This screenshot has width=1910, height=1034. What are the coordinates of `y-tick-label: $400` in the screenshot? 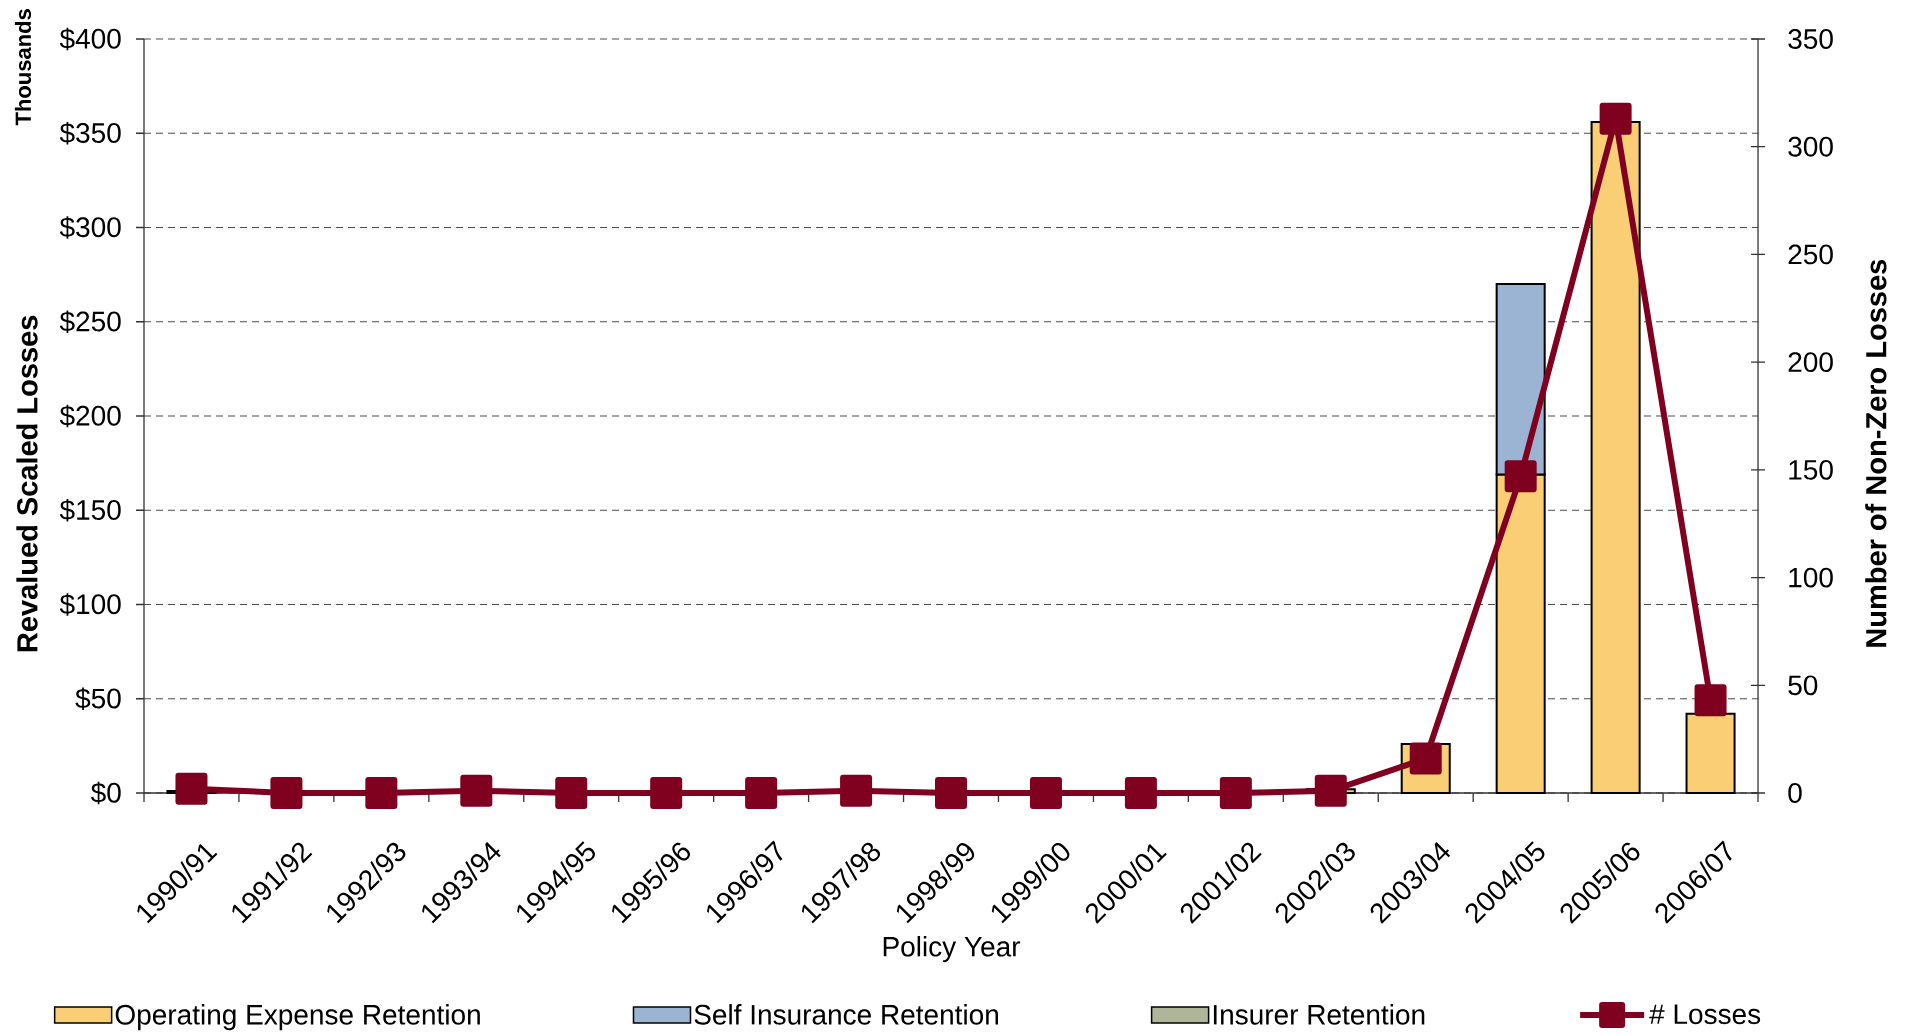 It's located at (90, 39).